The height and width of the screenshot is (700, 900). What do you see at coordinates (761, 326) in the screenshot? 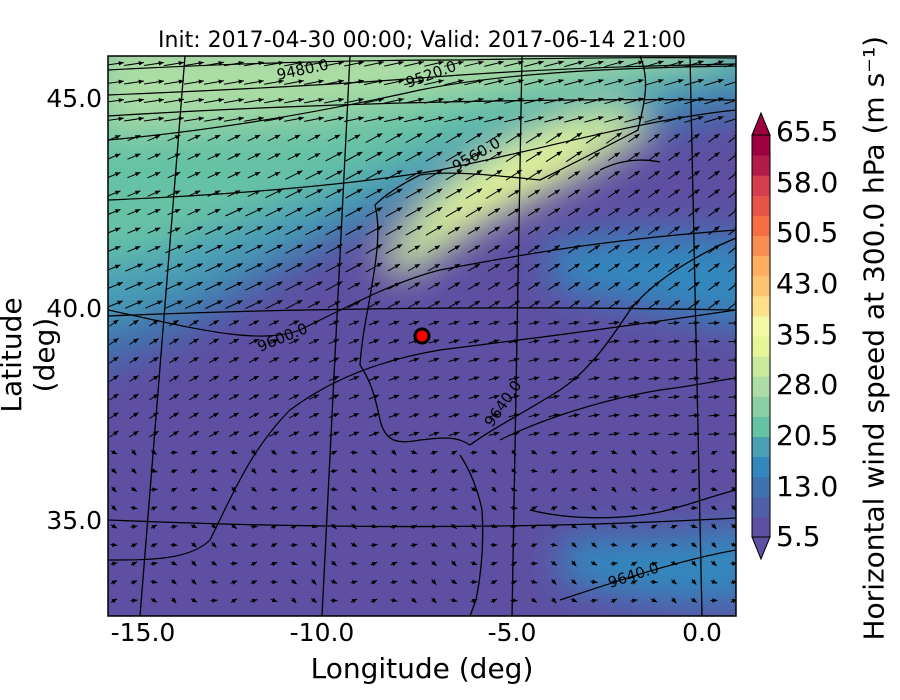
I see `colorbar-segment` at bounding box center [761, 326].